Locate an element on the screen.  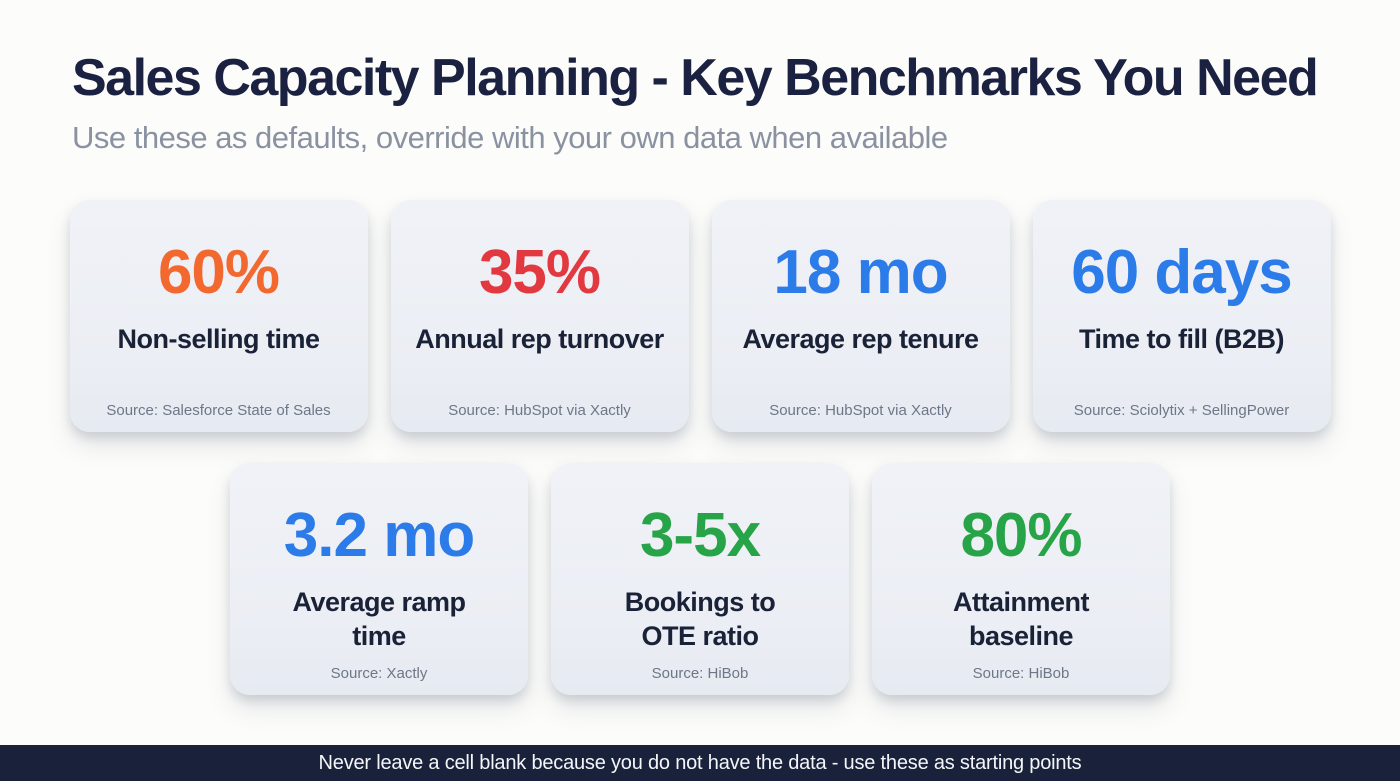
benchmark-source: Source: Sciolytix + SellingPower is located at coordinates (1181, 411).